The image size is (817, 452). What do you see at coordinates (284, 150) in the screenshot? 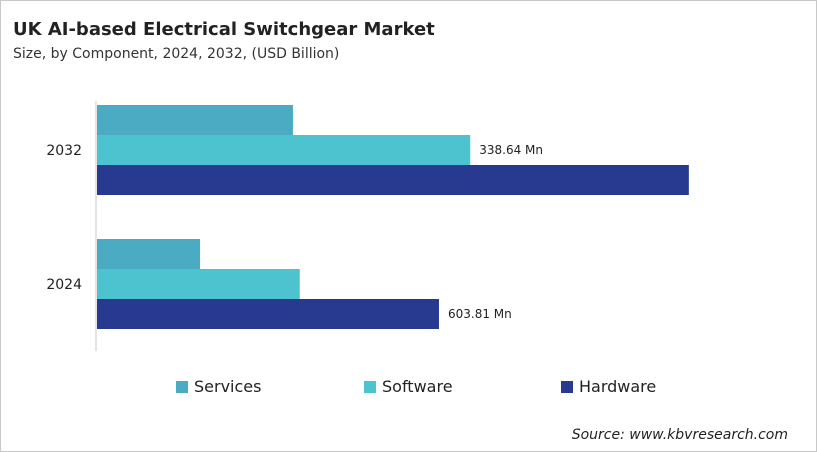
I see `bar-software-2032` at bounding box center [284, 150].